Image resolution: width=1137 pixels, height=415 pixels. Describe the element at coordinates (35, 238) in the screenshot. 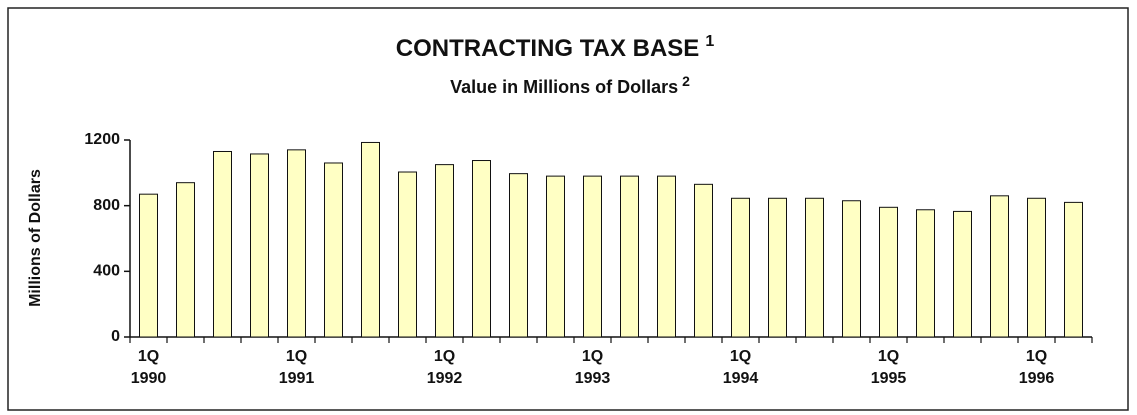

I see `y-axis-label: Millions of Dollars` at that location.